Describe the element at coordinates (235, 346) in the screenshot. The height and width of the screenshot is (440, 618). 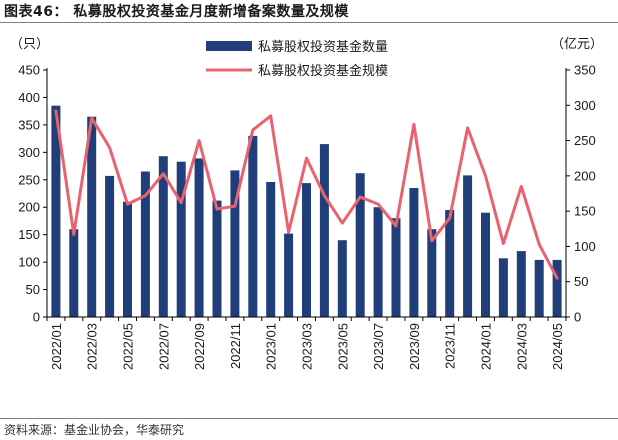
I see `x-tick-label: 2022/11` at that location.